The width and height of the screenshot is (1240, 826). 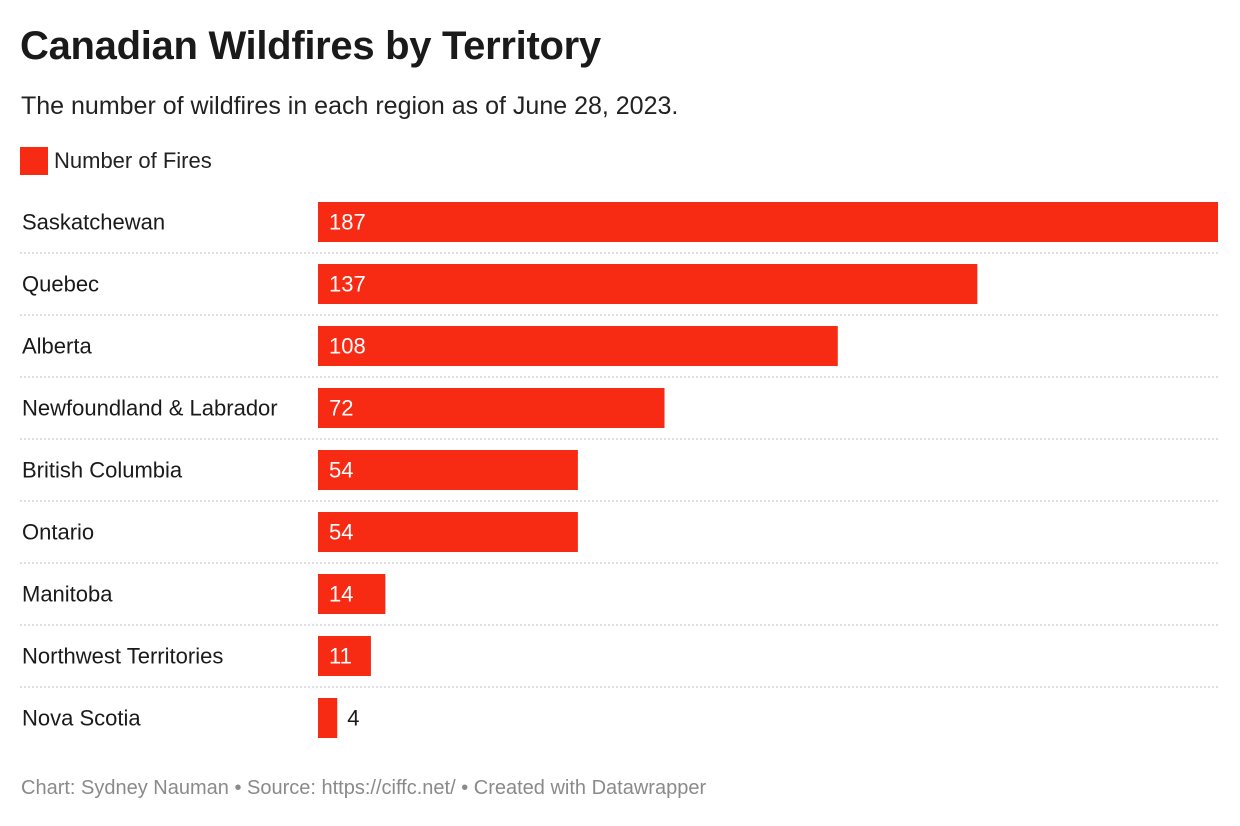 I want to click on bar-value-label: 14, so click(x=341, y=594).